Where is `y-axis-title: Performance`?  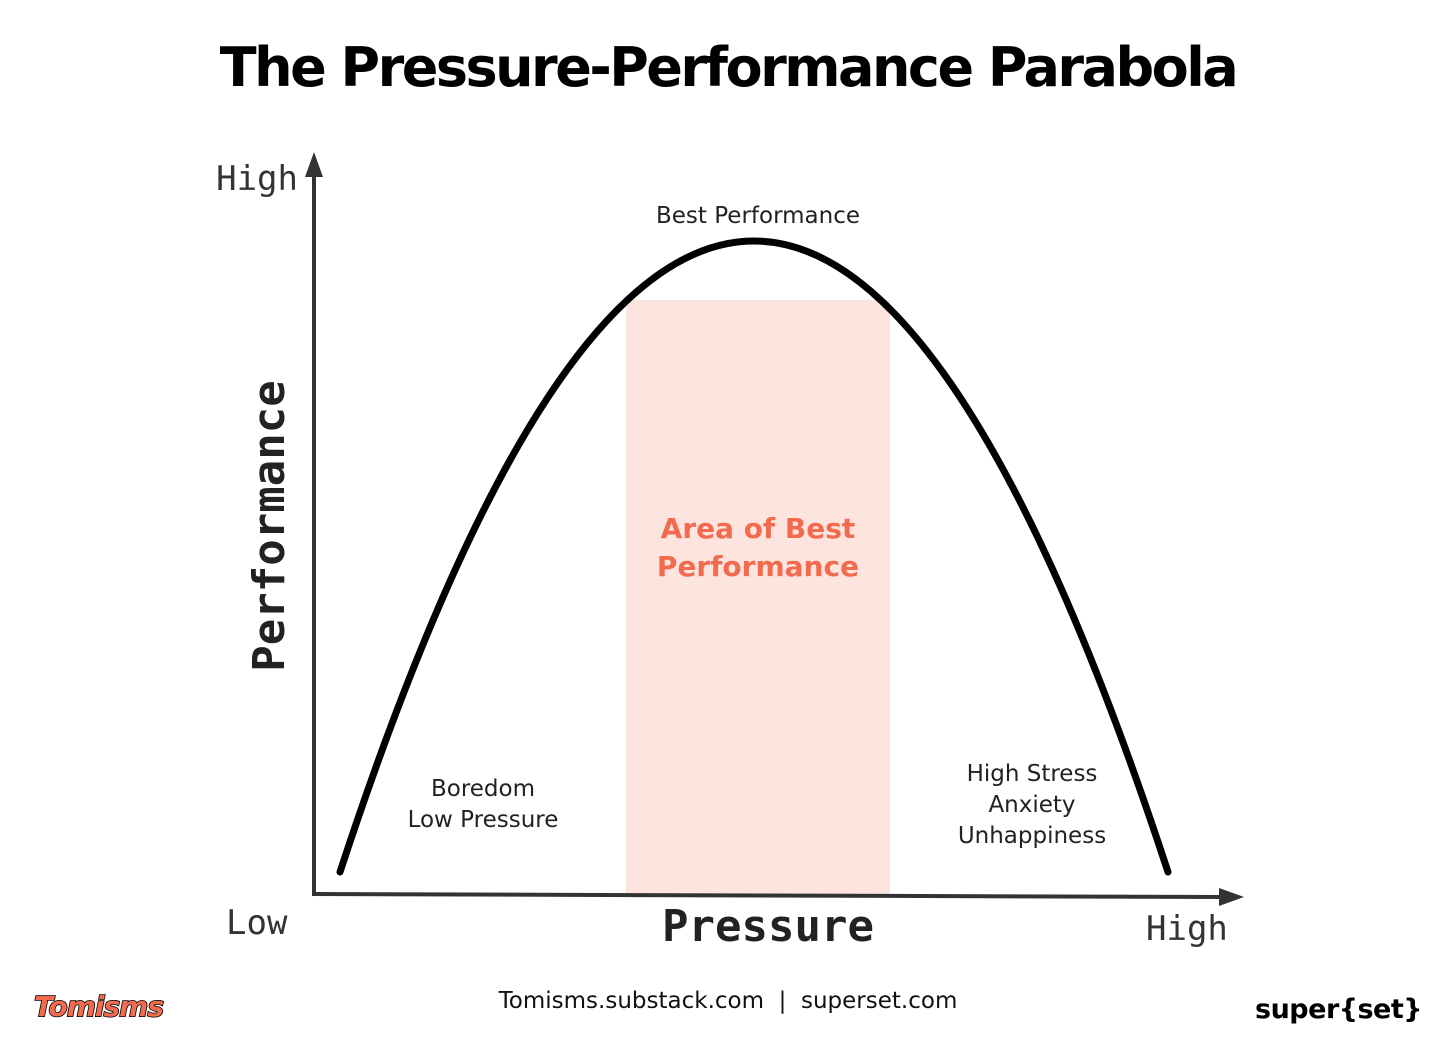 y-axis-title: Performance is located at coordinates (269, 525).